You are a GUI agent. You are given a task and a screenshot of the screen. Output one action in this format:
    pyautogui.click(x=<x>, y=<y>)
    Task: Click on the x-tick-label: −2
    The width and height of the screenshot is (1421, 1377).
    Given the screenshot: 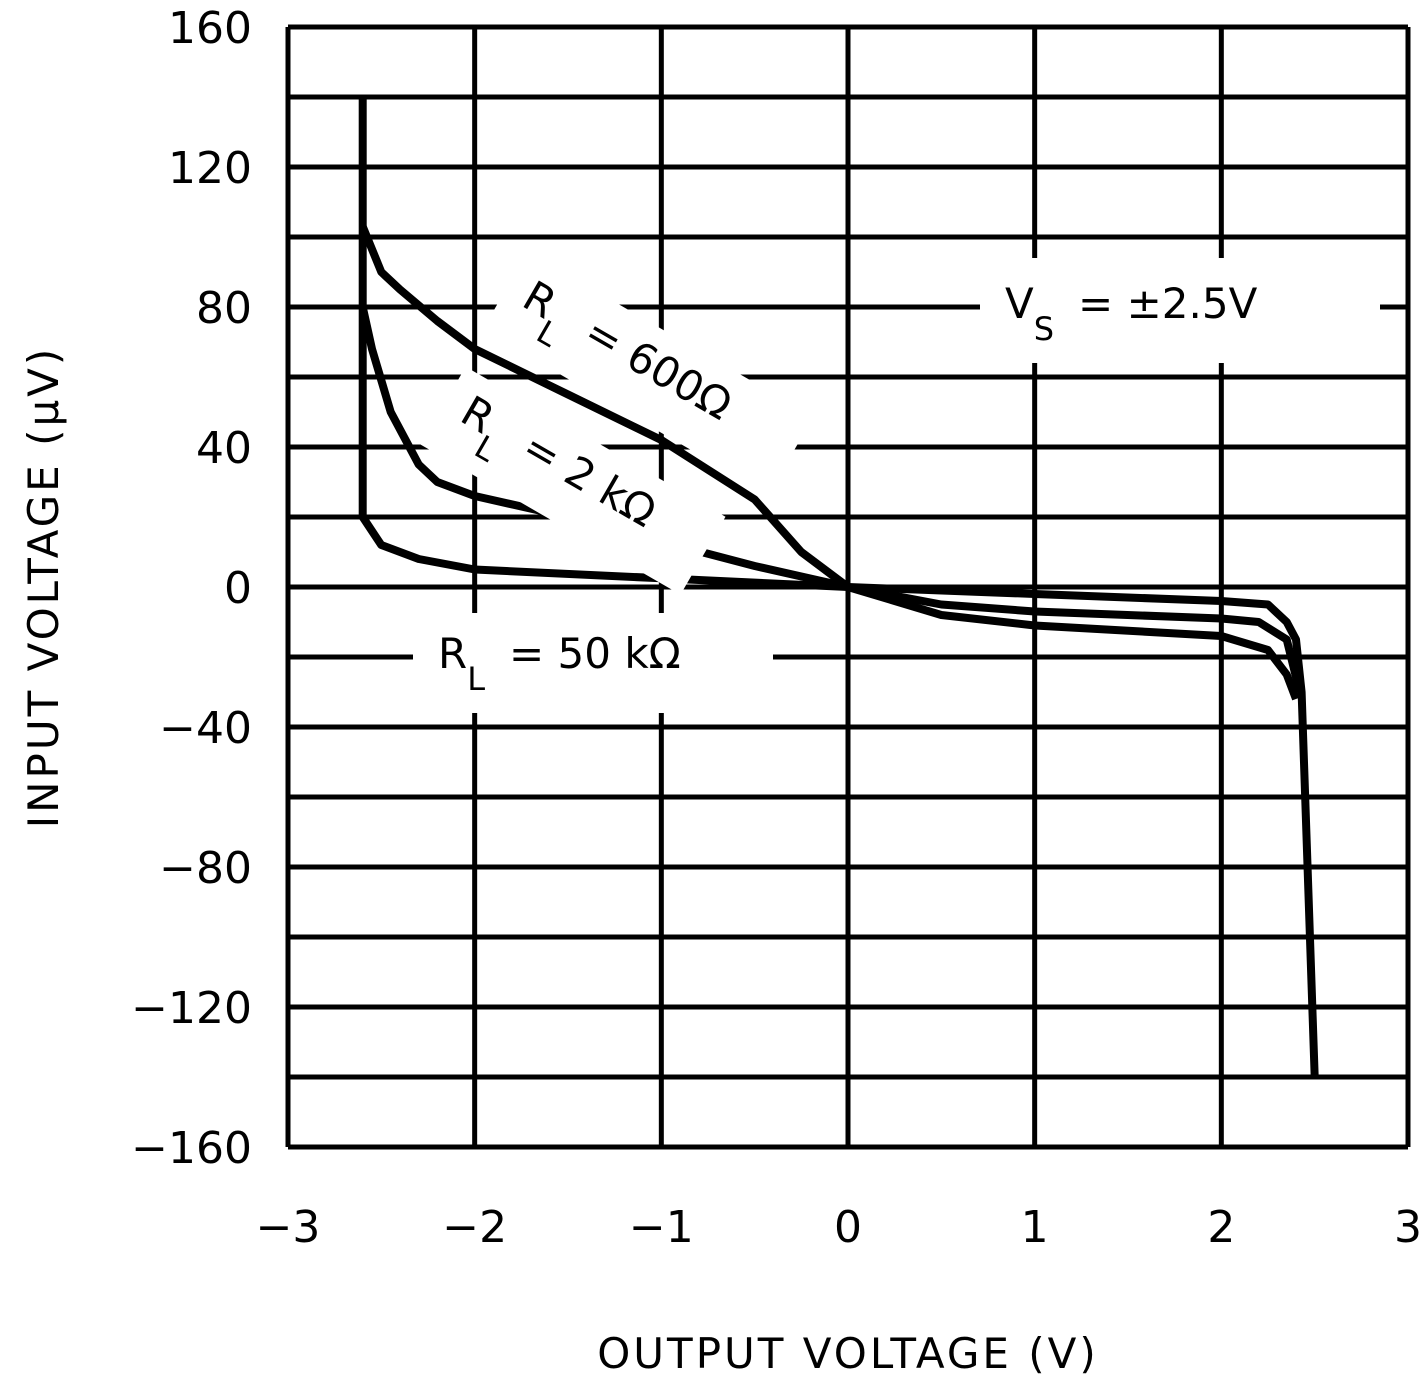 What is the action you would take?
    pyautogui.click(x=474, y=1227)
    